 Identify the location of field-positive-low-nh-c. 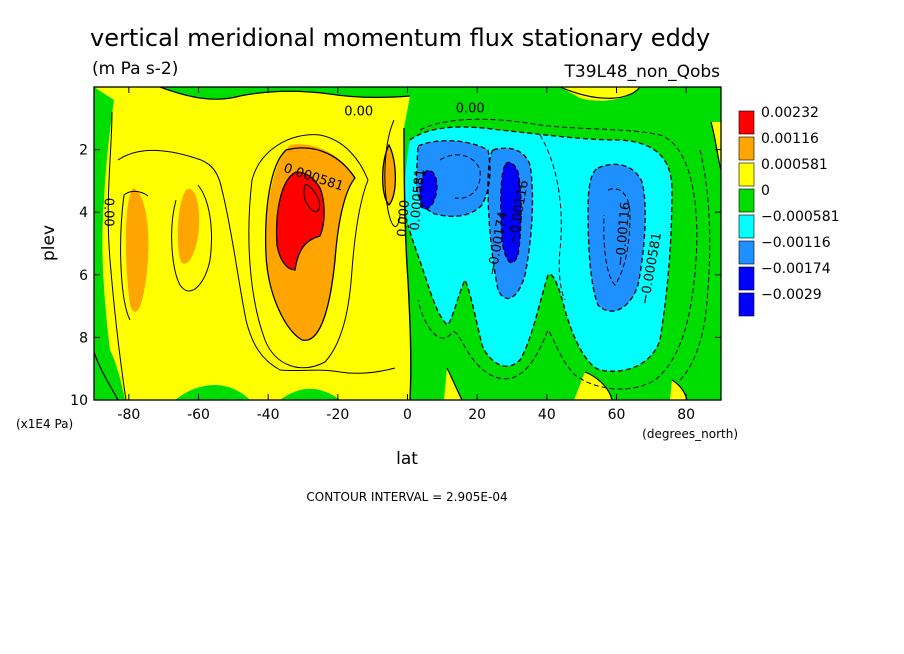
(678, 390).